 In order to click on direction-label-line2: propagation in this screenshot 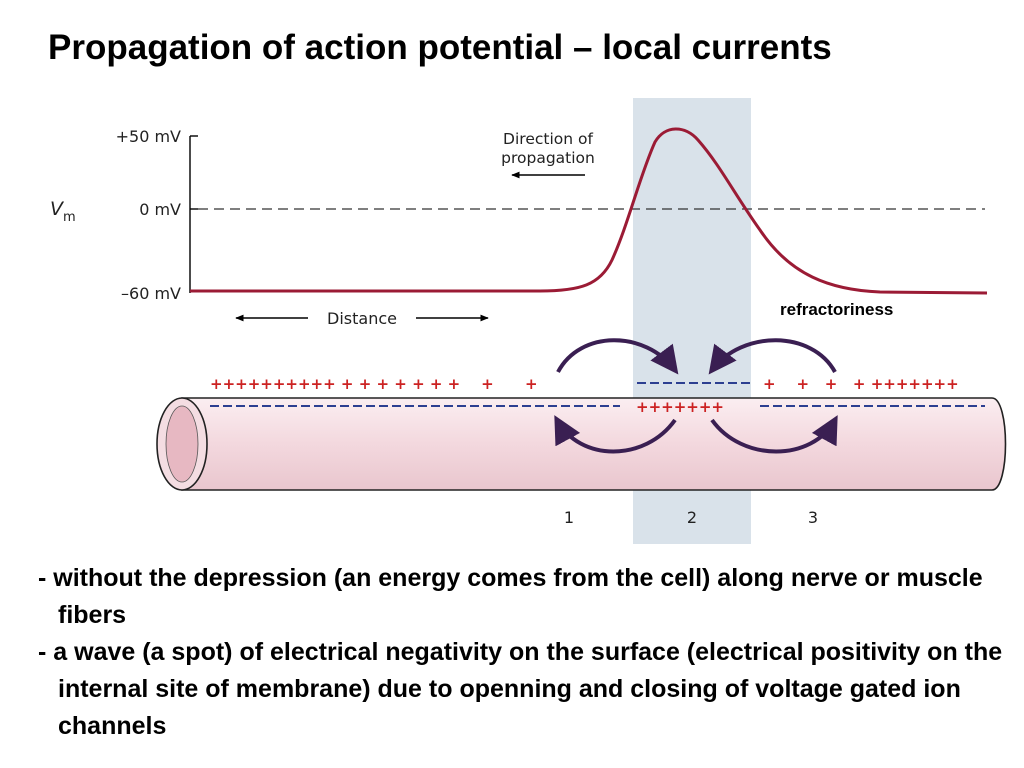, I will do `click(548, 158)`.